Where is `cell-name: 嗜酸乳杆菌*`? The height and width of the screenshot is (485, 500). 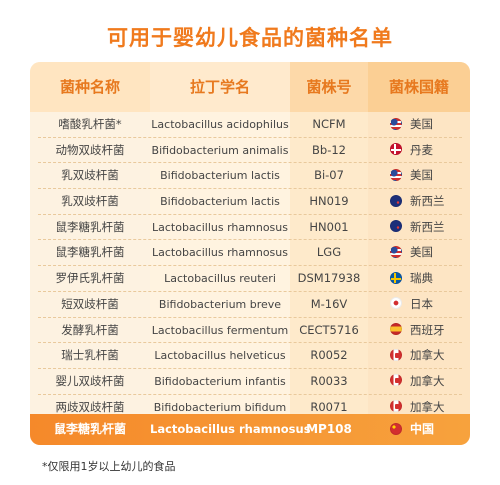 cell-name: 嗜酸乳杆菌* is located at coordinates (90, 124).